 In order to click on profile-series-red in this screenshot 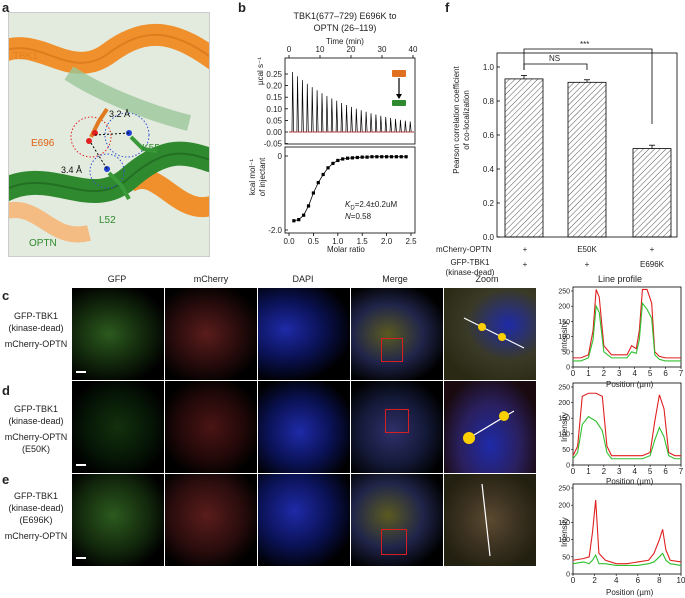, I will do `click(627, 323)`.